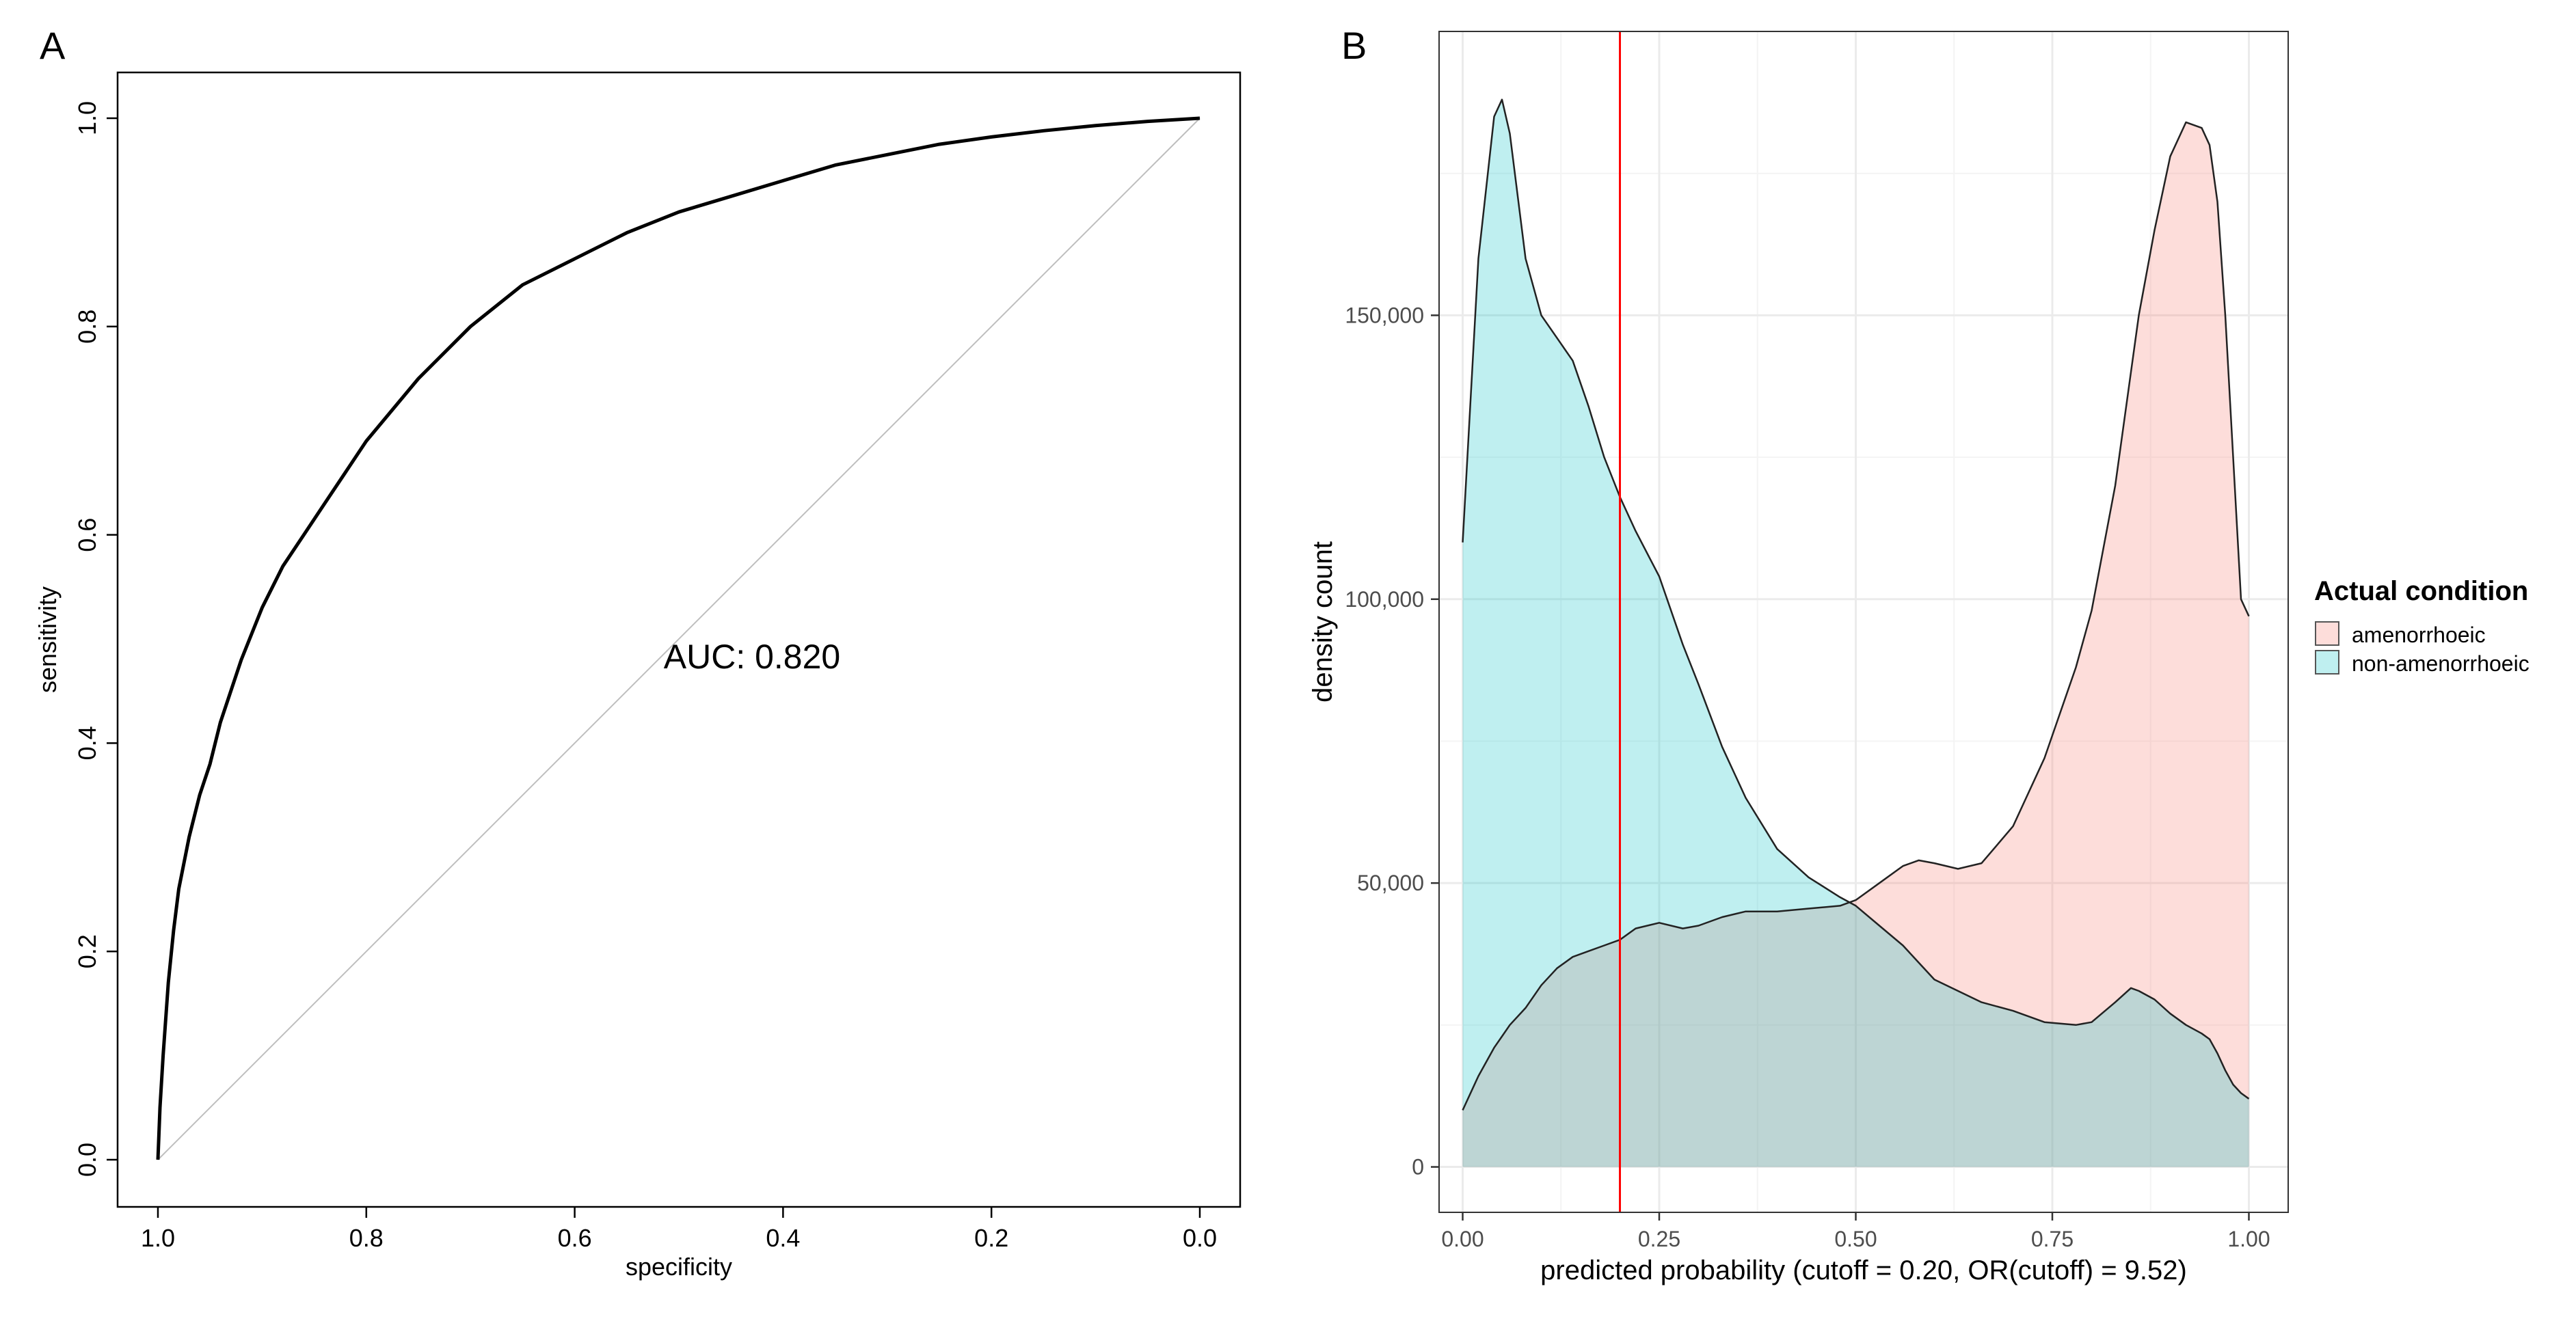 Image resolution: width=2576 pixels, height=1321 pixels. Describe the element at coordinates (1418, 1167) in the screenshot. I see `density-y-tick-label: 0` at that location.